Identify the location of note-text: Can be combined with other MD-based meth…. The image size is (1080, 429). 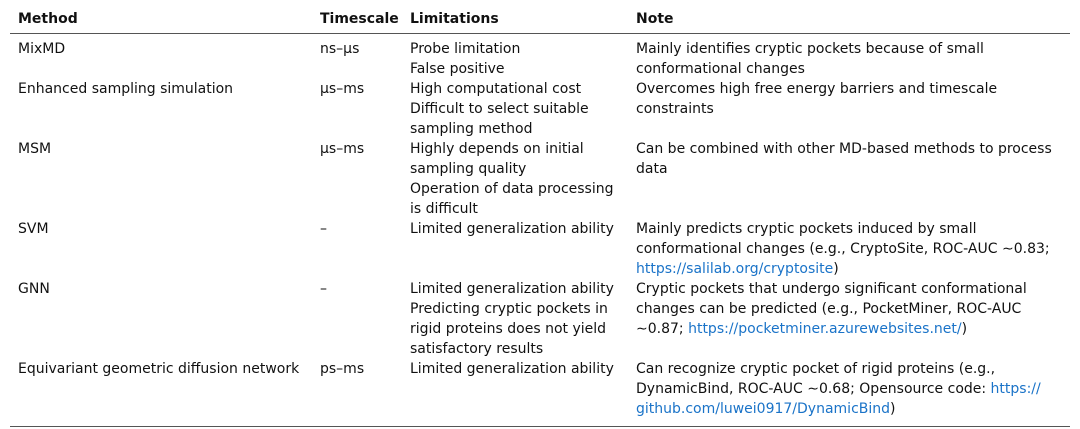
(844, 149).